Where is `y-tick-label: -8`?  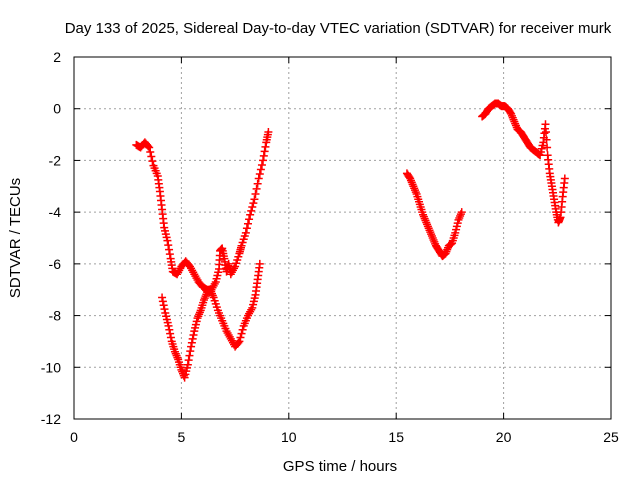
y-tick-label: -8 is located at coordinates (55, 316).